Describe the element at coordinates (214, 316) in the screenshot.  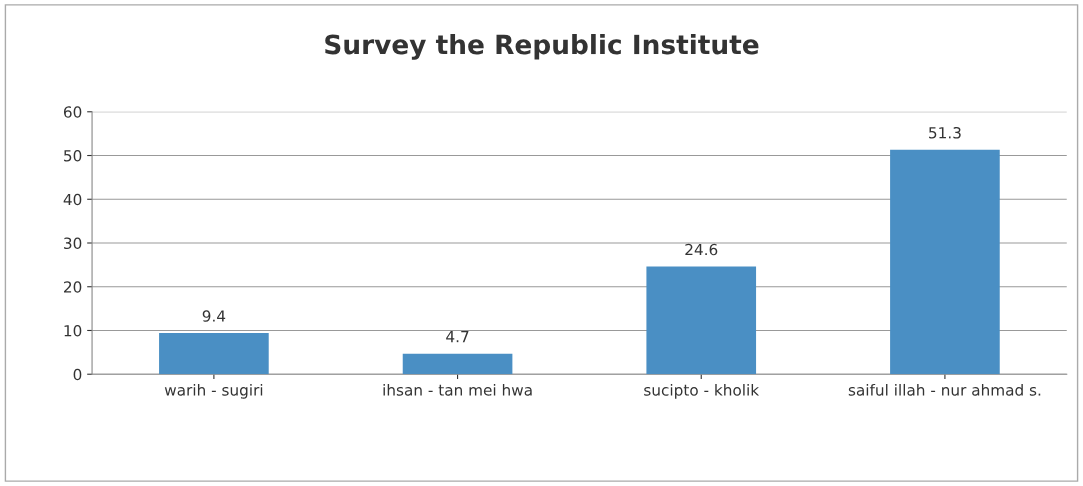
I see `data-label: 9.4` at that location.